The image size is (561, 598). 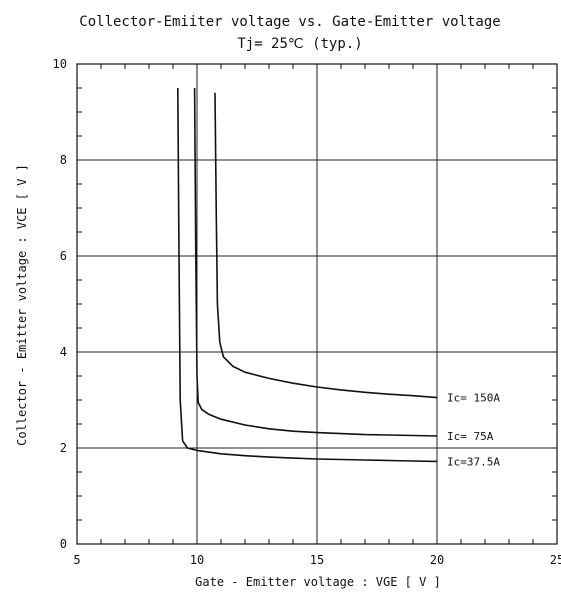 What do you see at coordinates (63, 160) in the screenshot?
I see `y-tick-label: 8` at bounding box center [63, 160].